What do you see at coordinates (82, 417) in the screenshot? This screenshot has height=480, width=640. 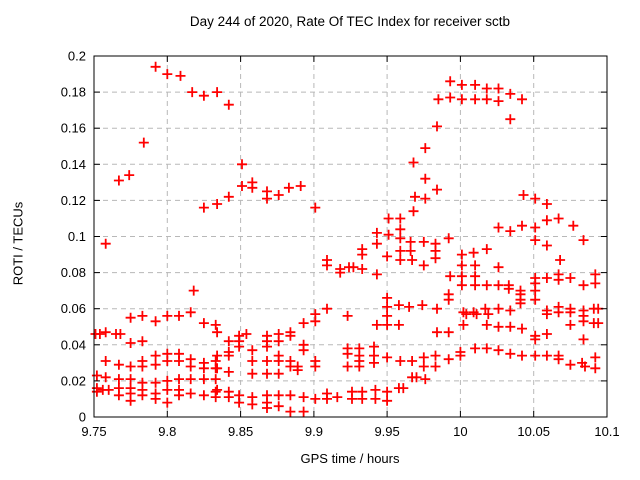 I see `y-tick-label: 0` at bounding box center [82, 417].